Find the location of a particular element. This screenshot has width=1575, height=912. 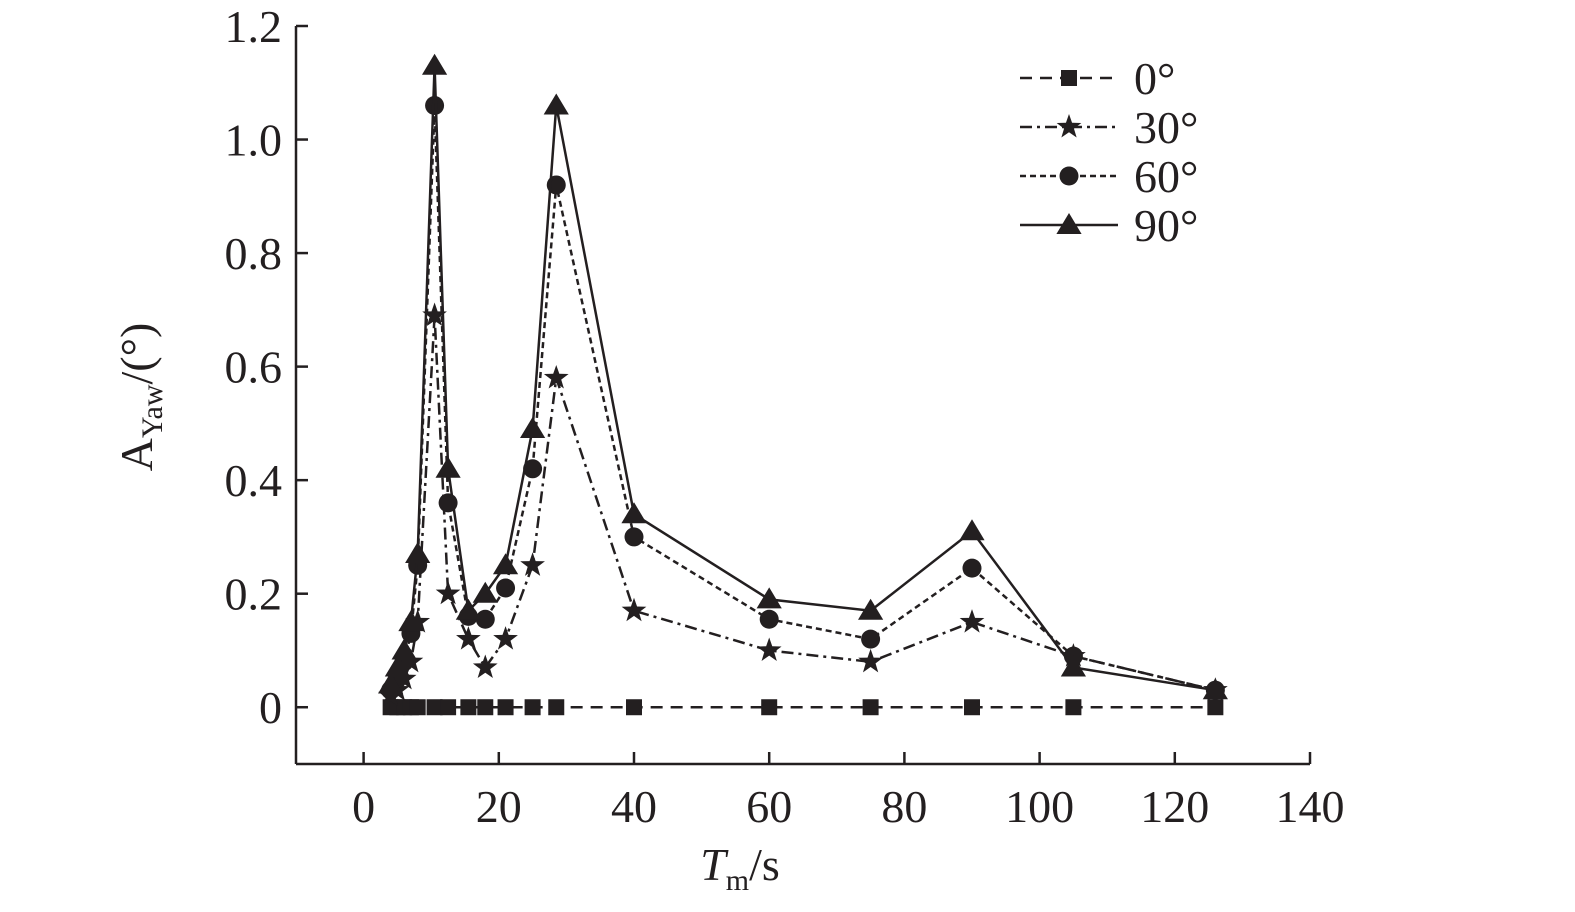

legend-label: 30° is located at coordinates (1166, 127).